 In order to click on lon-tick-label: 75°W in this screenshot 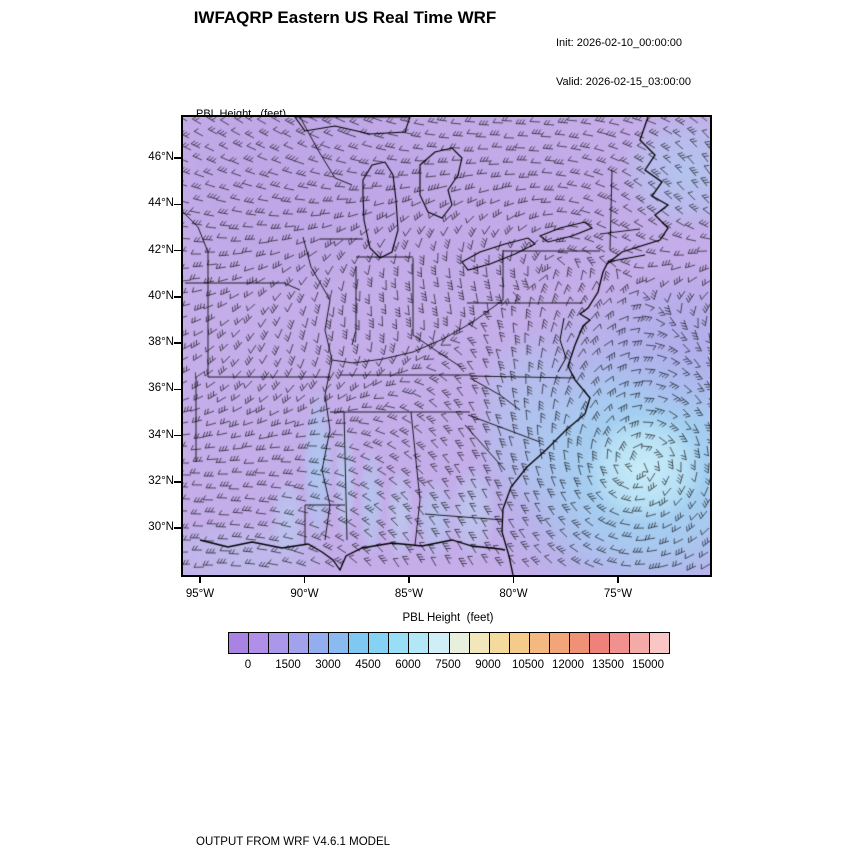, I will do `click(618, 594)`.